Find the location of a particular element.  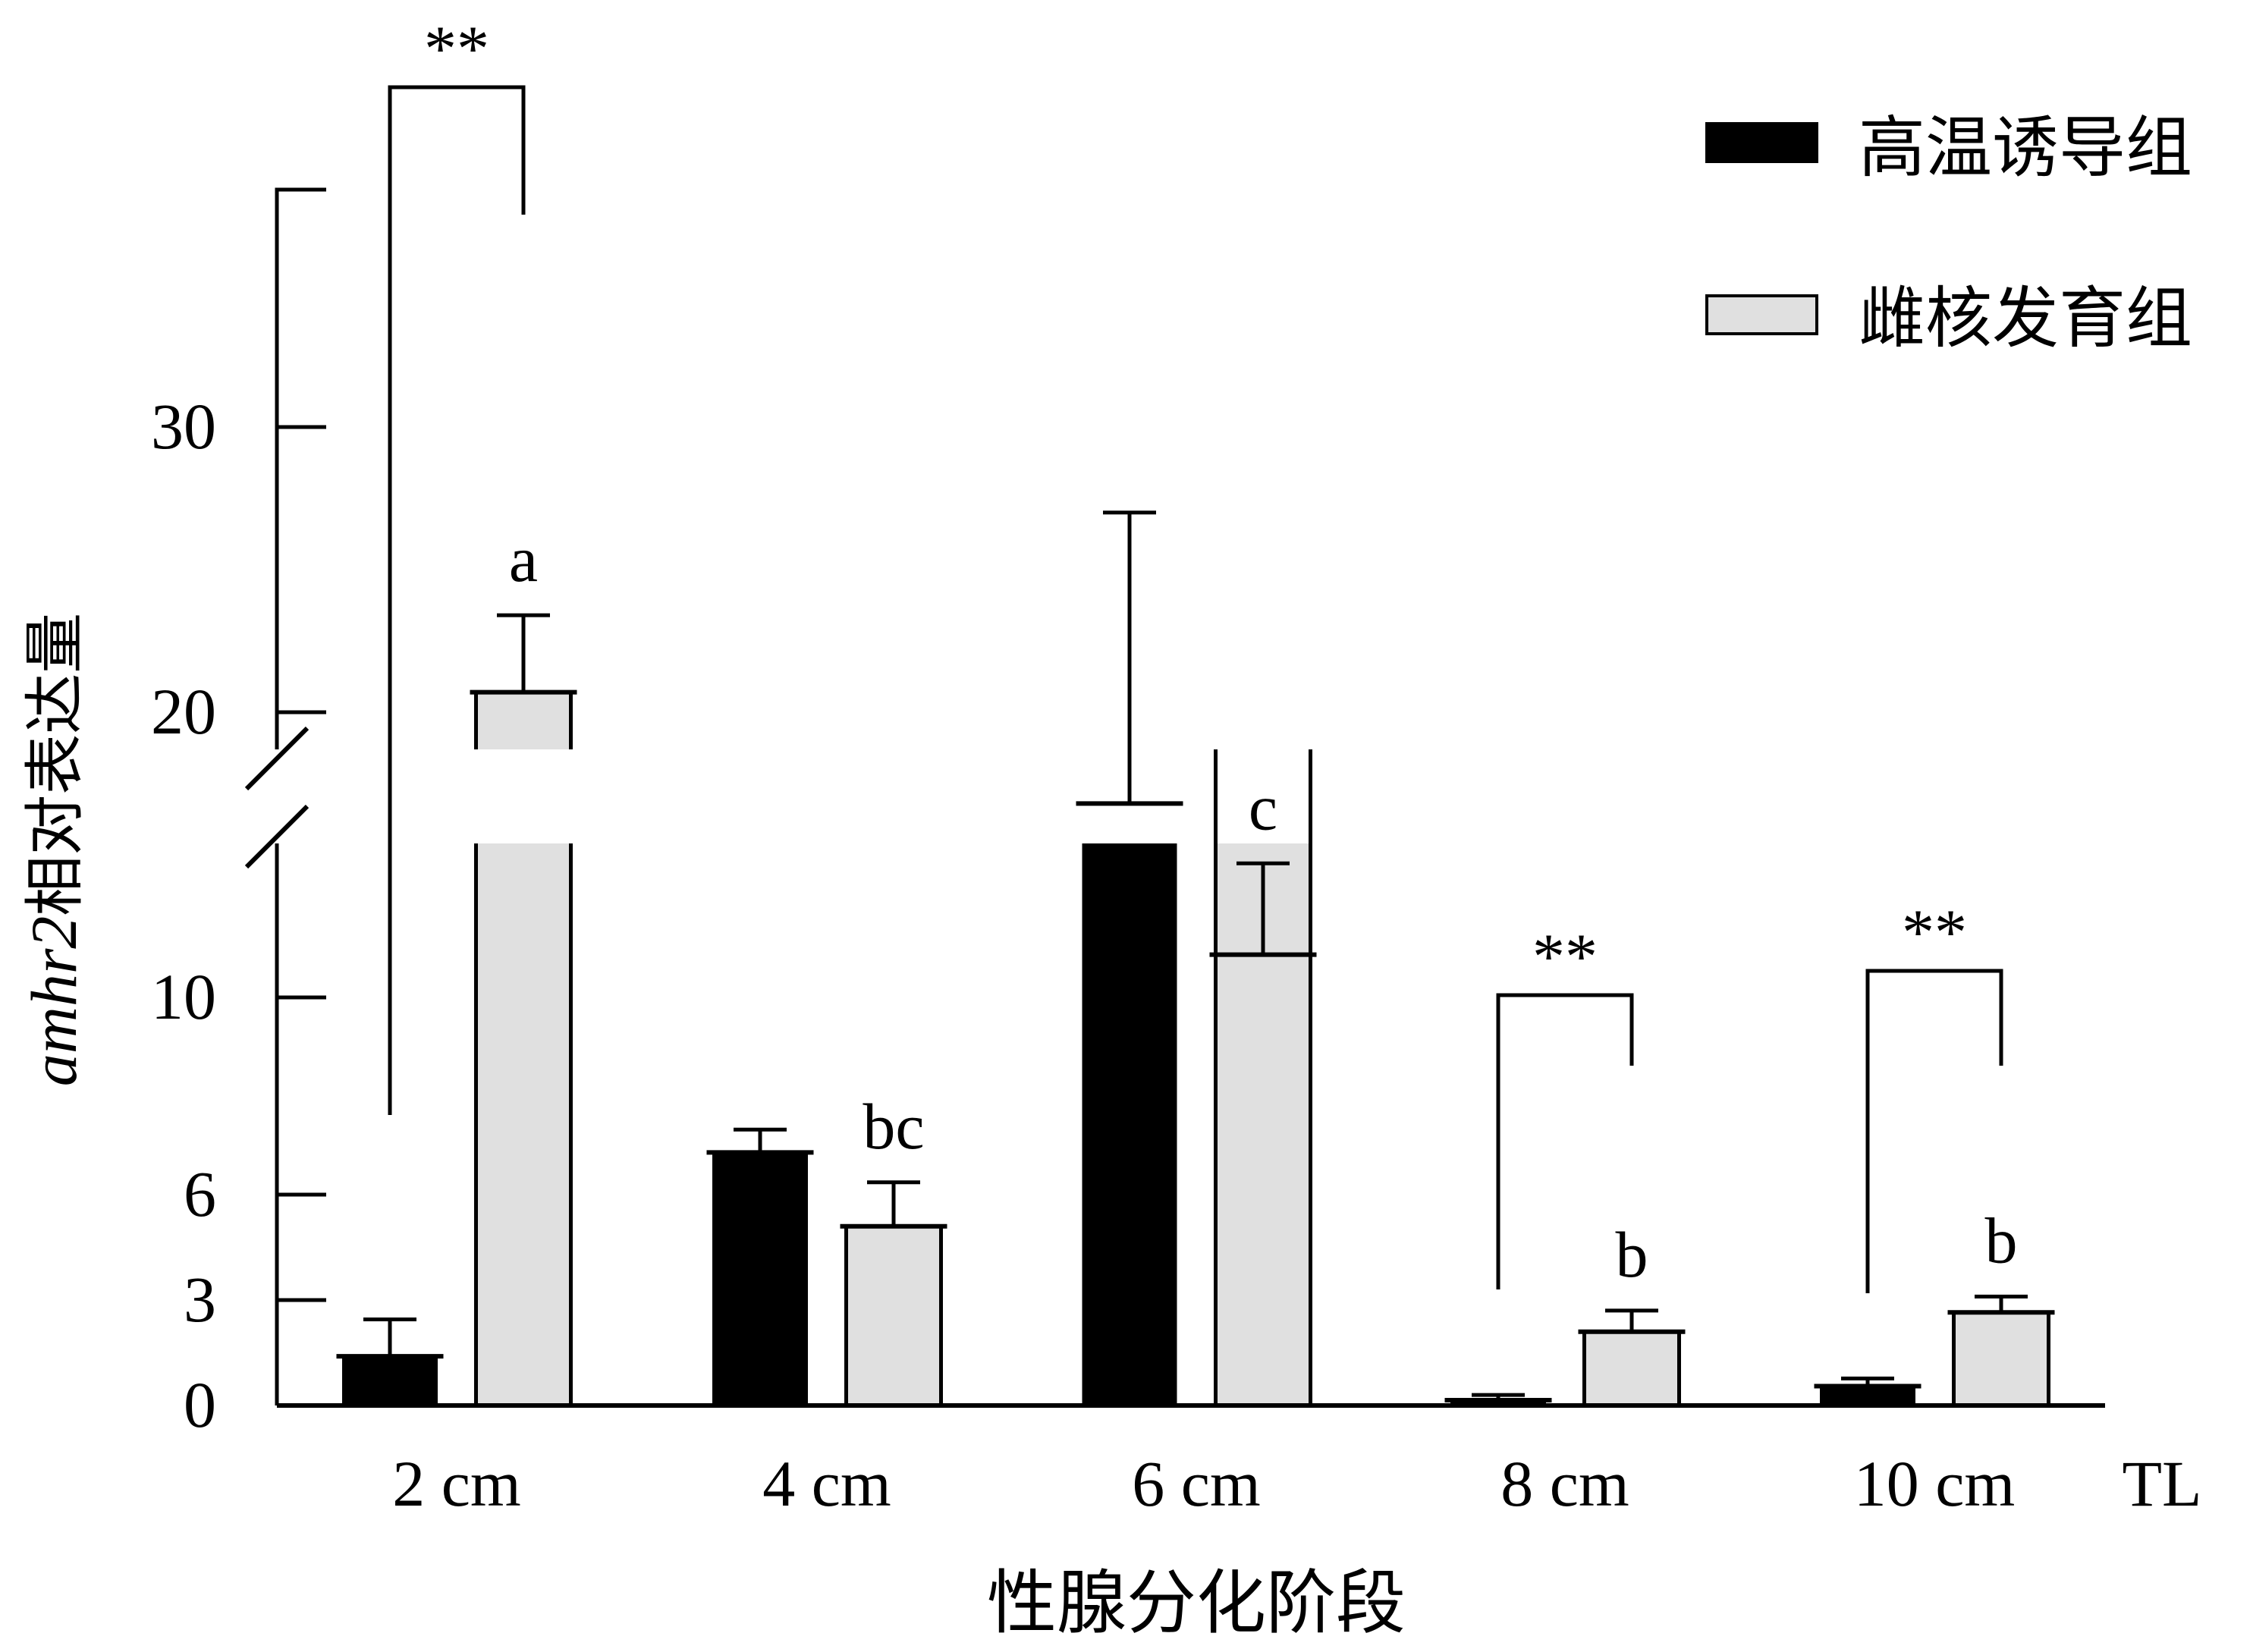

y-tick-label: 30 is located at coordinates (183, 427).